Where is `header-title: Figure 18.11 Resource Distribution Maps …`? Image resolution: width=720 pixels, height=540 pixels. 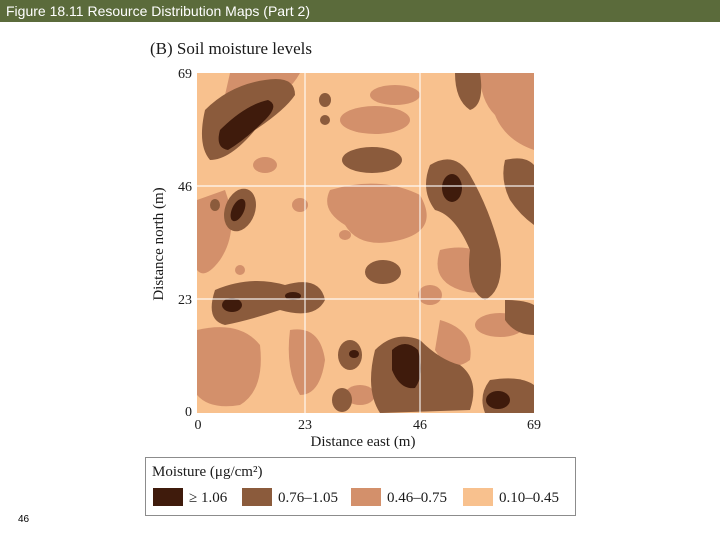 header-title: Figure 18.11 Resource Distribution Maps … is located at coordinates (360, 11).